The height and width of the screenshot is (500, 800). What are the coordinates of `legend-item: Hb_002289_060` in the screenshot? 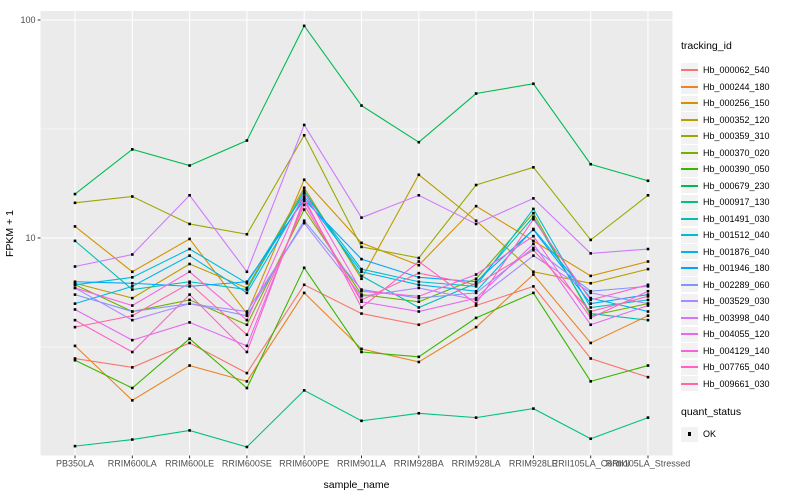 It's located at (740, 285).